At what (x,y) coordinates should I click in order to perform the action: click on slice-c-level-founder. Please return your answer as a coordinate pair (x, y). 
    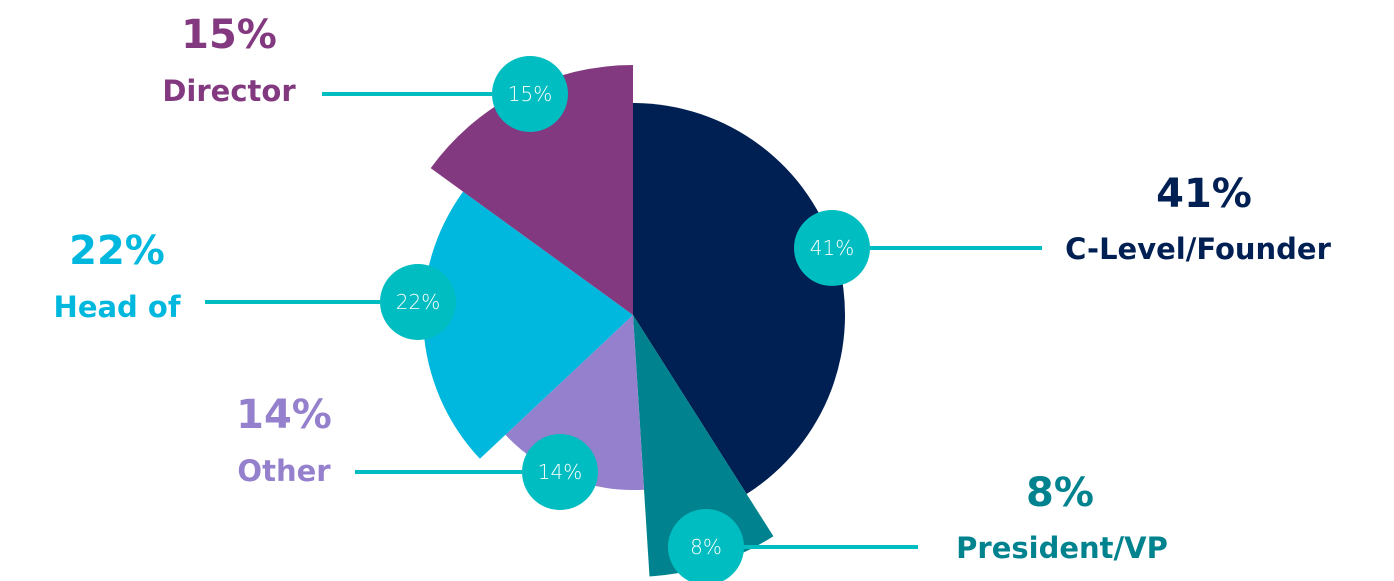
    Looking at the image, I should click on (739, 298).